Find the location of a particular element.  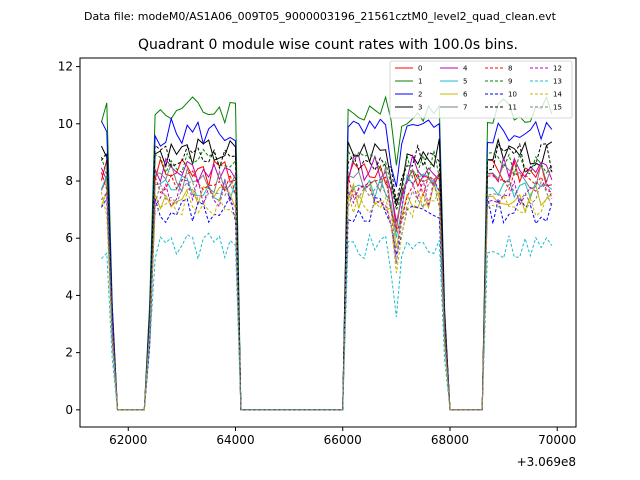

legend-label-2: 2 is located at coordinates (420, 95).